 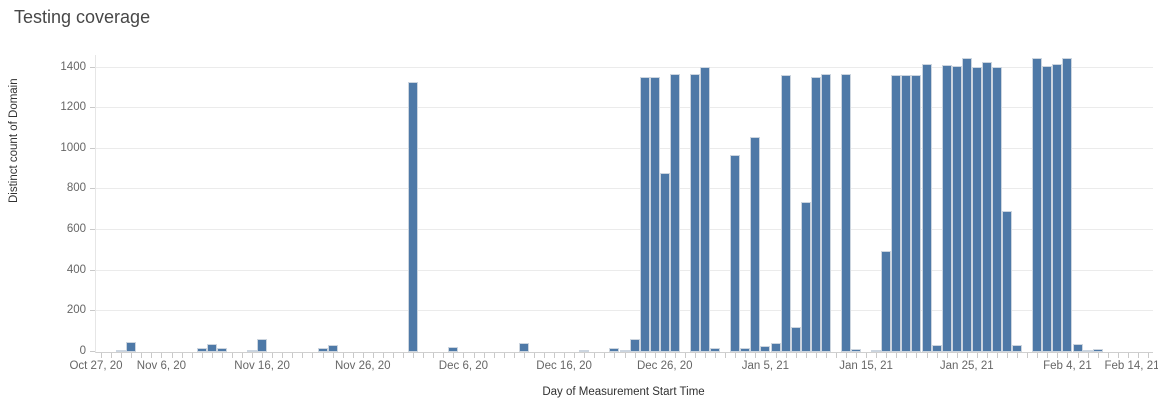 What do you see at coordinates (1067, 366) in the screenshot?
I see `x-tick-label: Feb 4, 21` at bounding box center [1067, 366].